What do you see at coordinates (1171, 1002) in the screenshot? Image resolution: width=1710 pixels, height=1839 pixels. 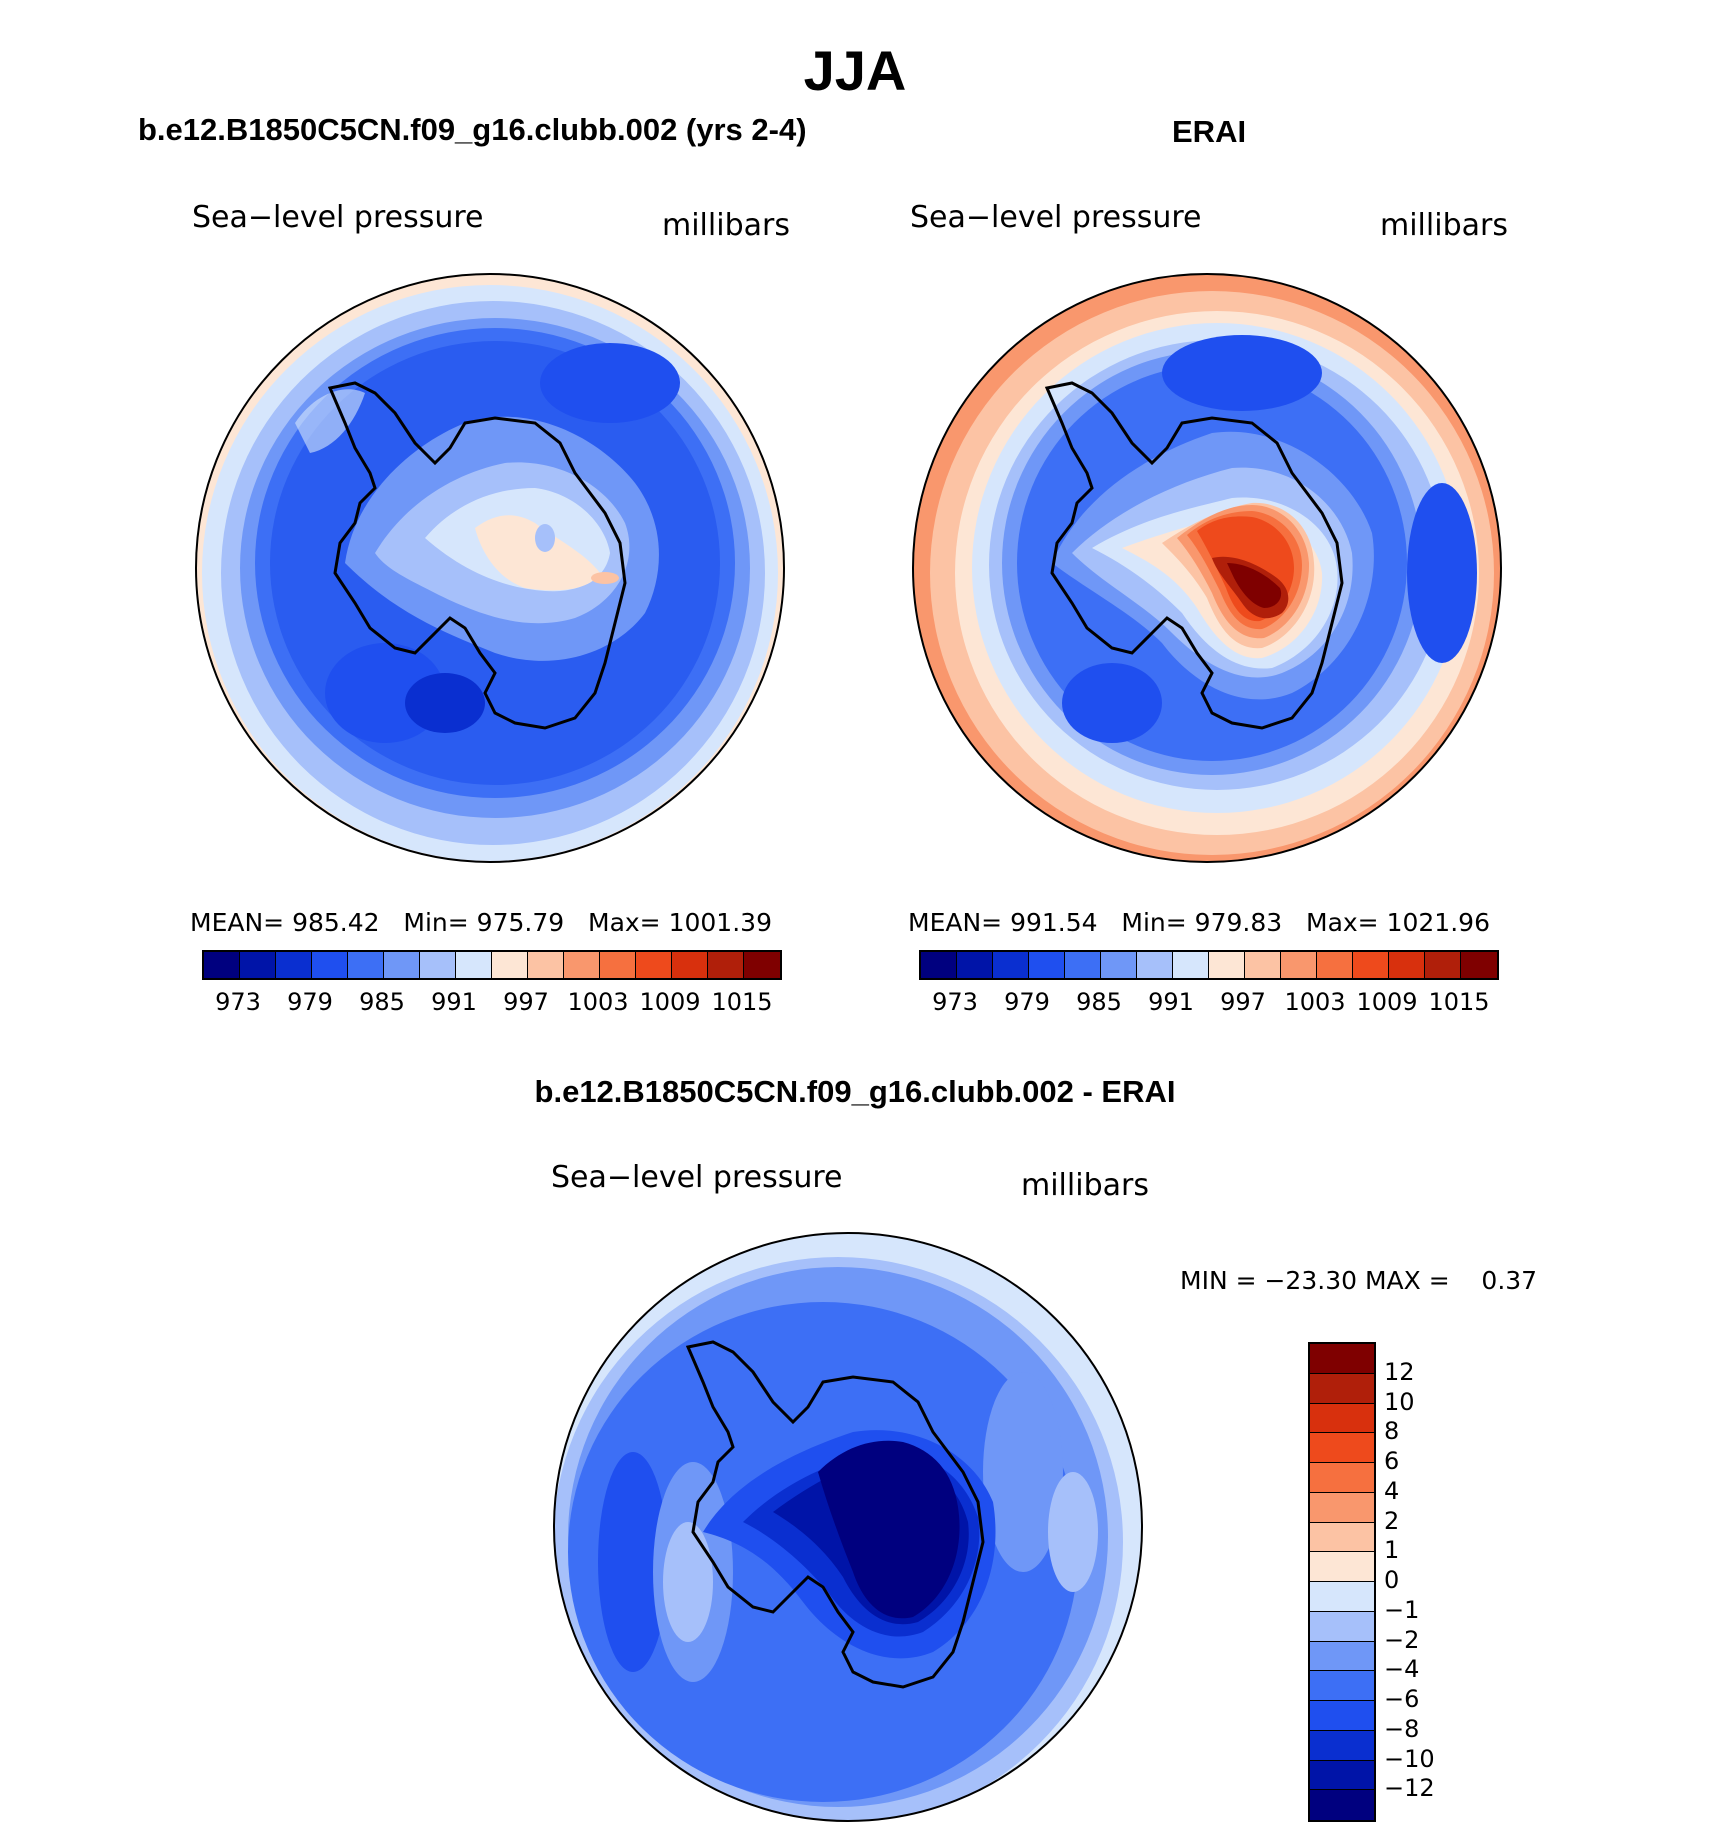 I see `colorbar-tick-label: 991` at bounding box center [1171, 1002].